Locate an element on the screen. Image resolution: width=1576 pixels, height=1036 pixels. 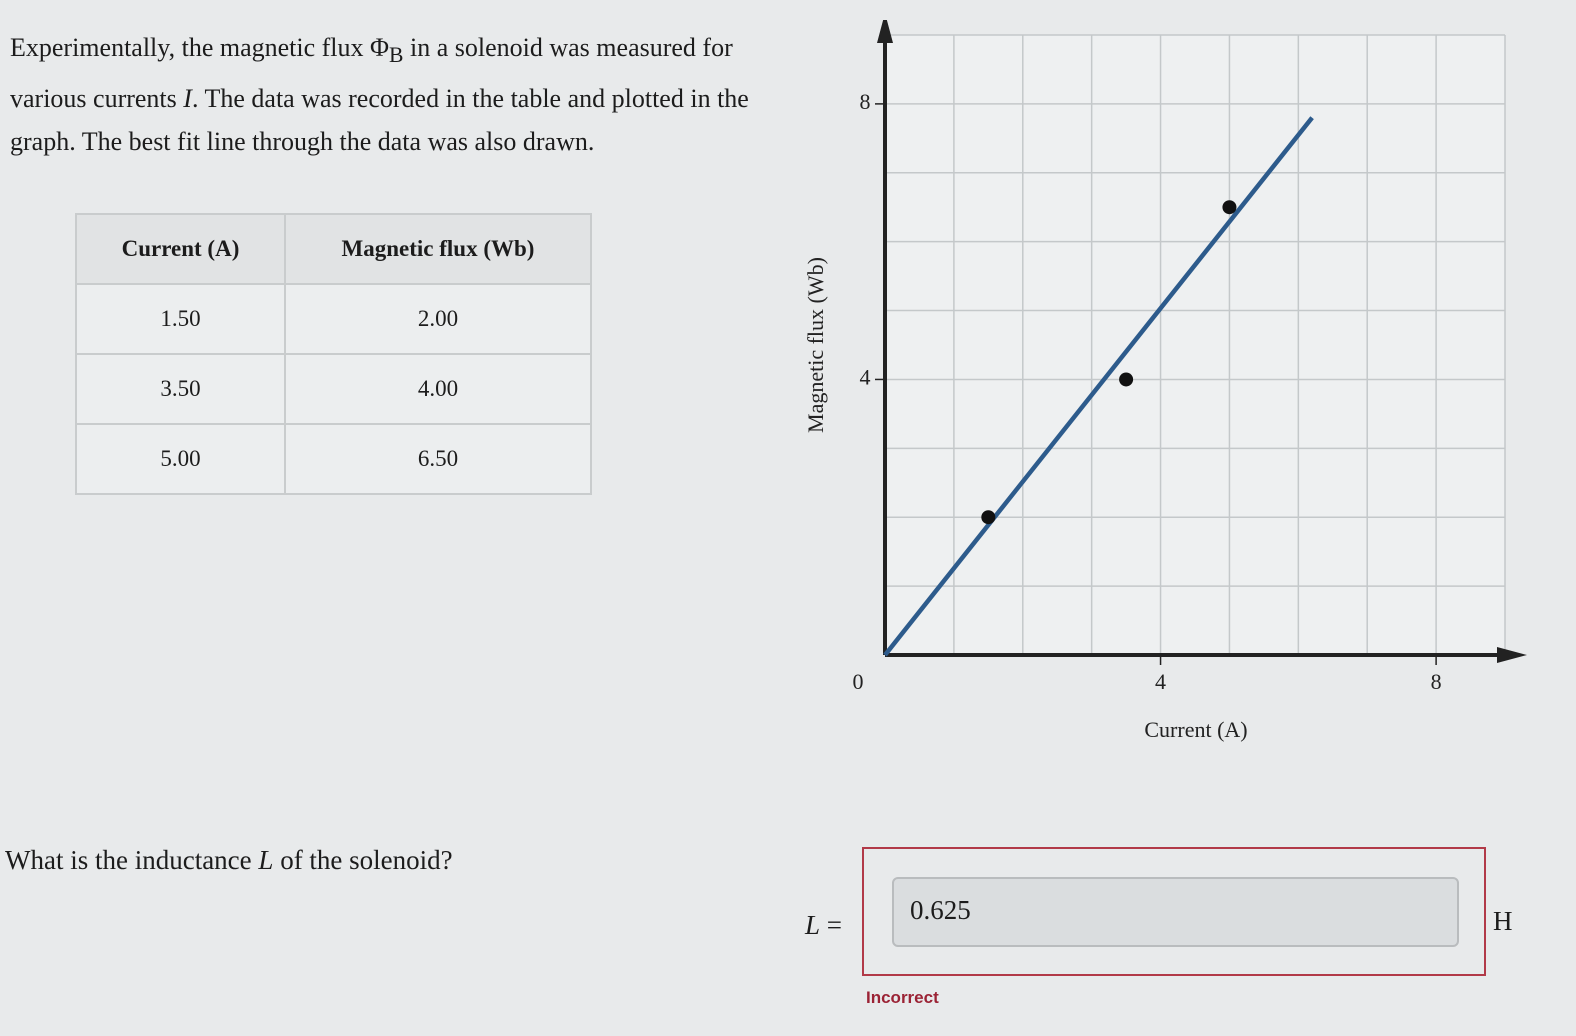
x-axis-label: Current (A) is located at coordinates (1195, 729).